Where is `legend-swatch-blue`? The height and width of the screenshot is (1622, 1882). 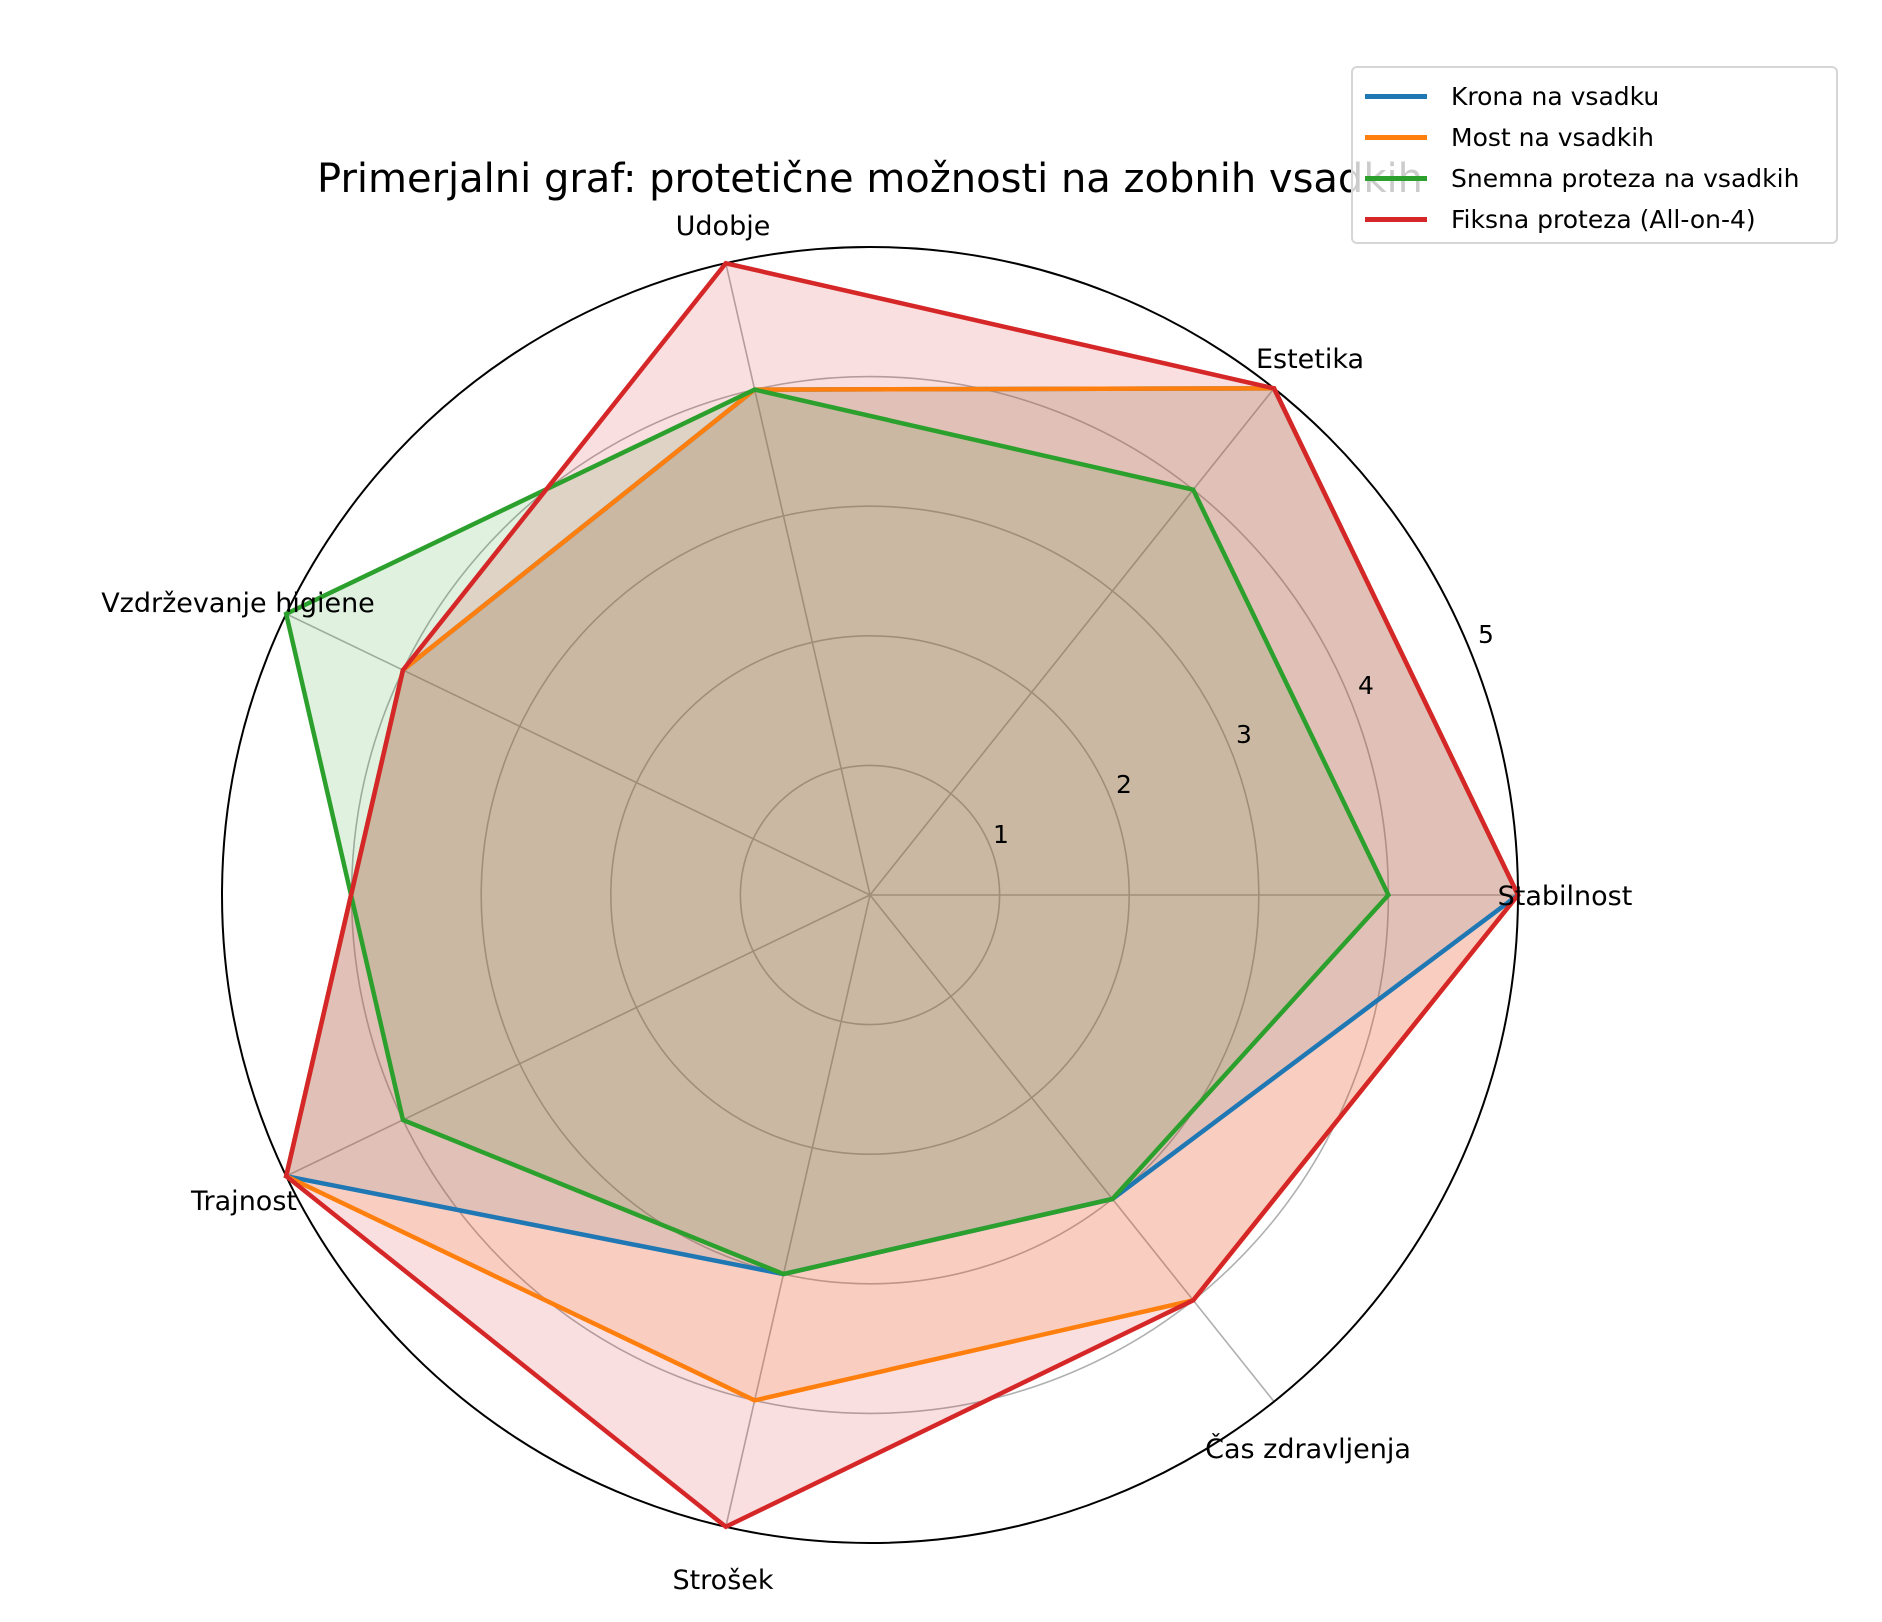
legend-swatch-blue is located at coordinates (1396, 96).